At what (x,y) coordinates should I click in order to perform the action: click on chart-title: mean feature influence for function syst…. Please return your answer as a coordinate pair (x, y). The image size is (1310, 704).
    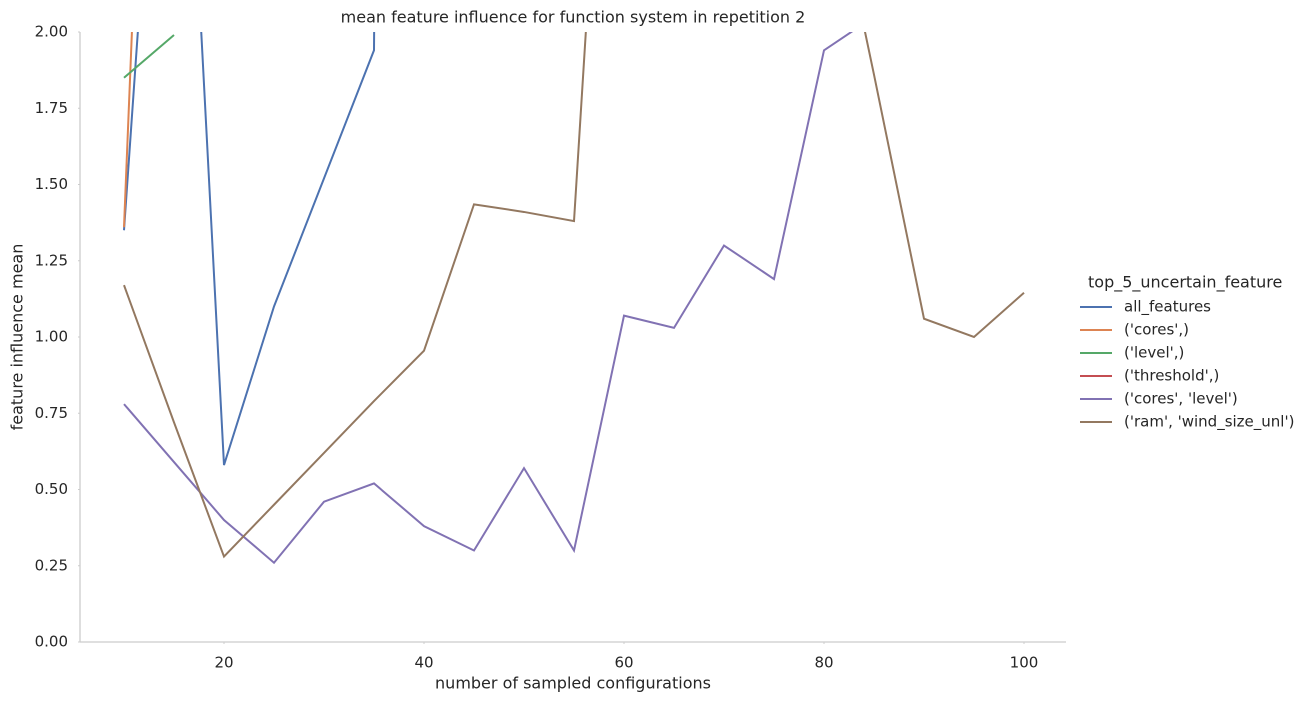
    Looking at the image, I should click on (573, 17).